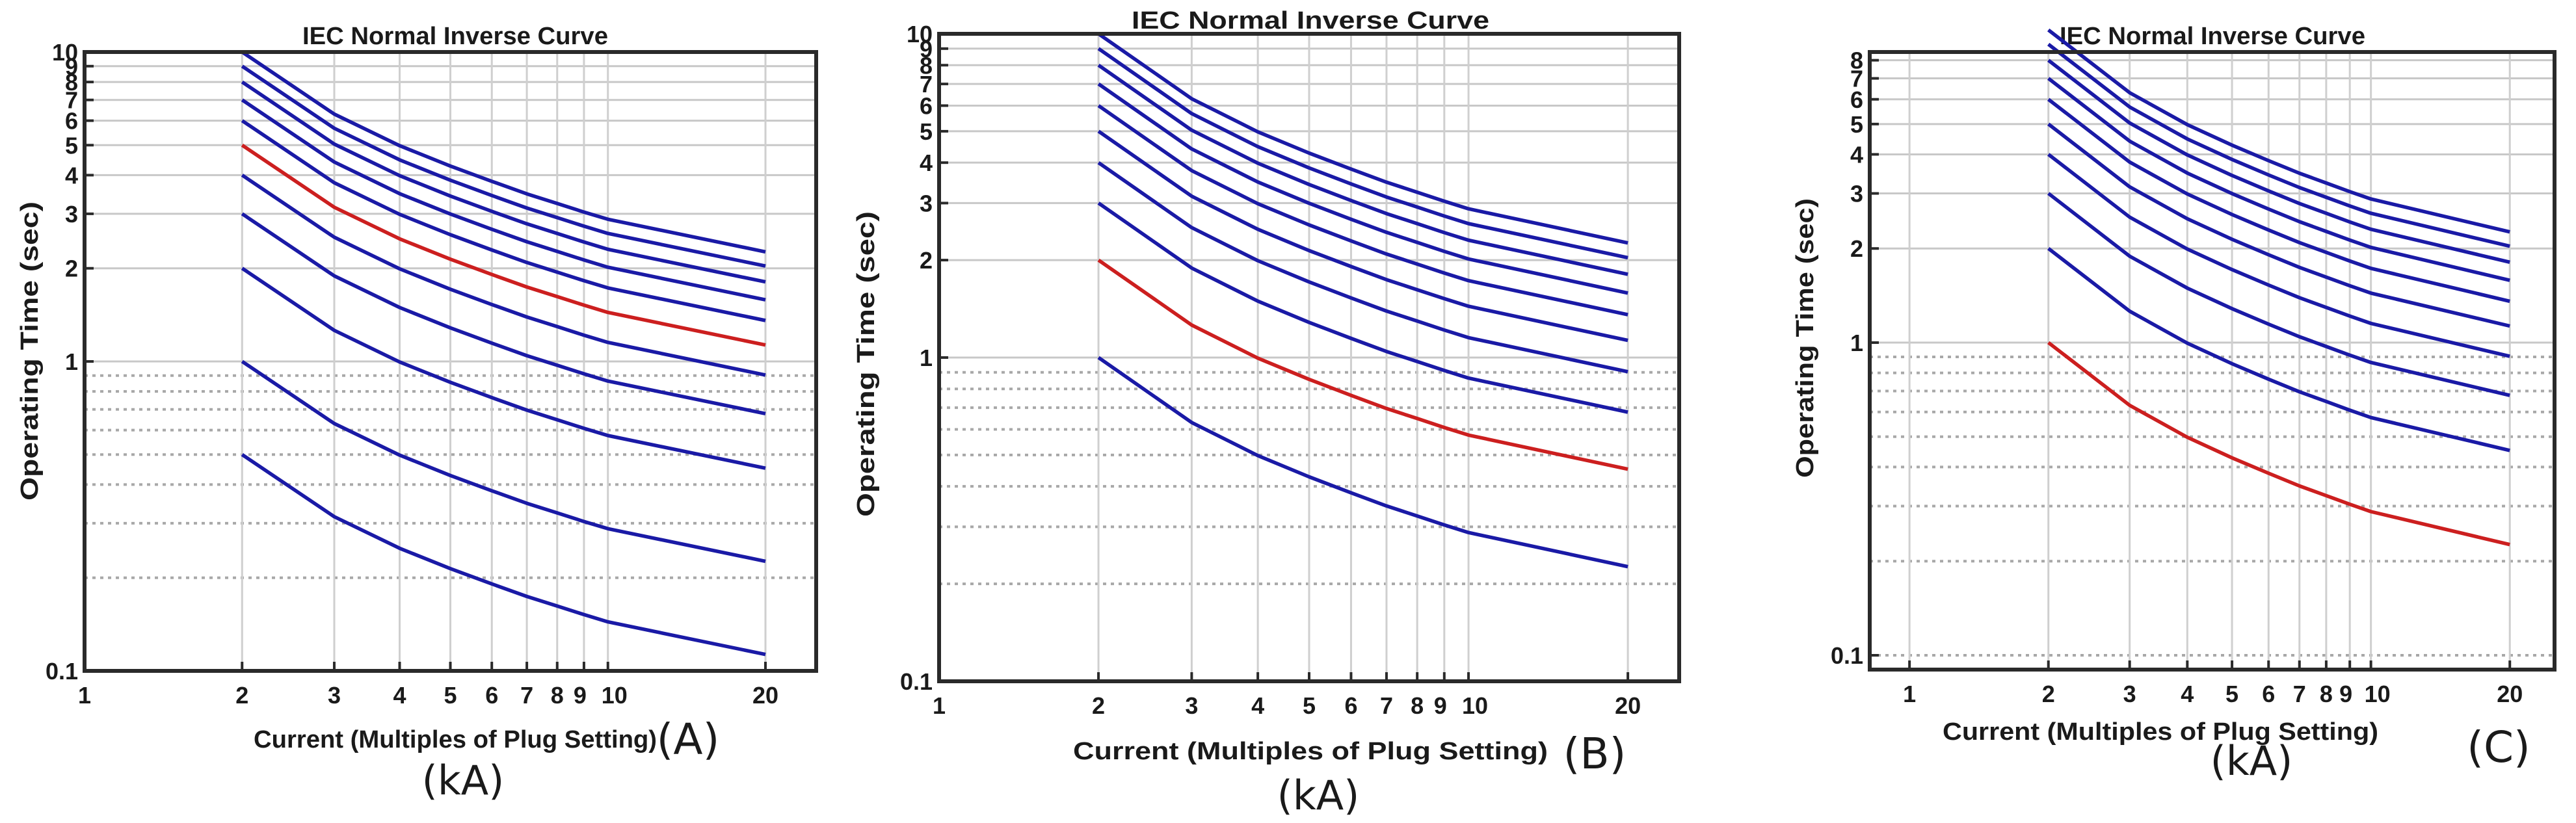 This screenshot has width=2576, height=823. Describe the element at coordinates (65, 52) in the screenshot. I see `y-tick-label: 10` at that location.